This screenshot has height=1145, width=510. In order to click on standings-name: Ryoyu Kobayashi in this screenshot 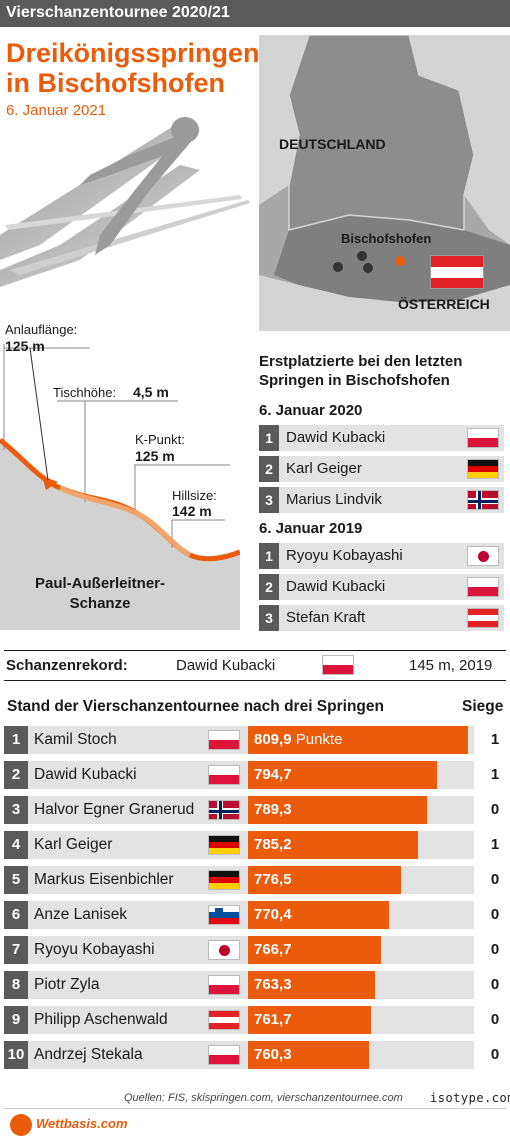, I will do `click(94, 949)`.